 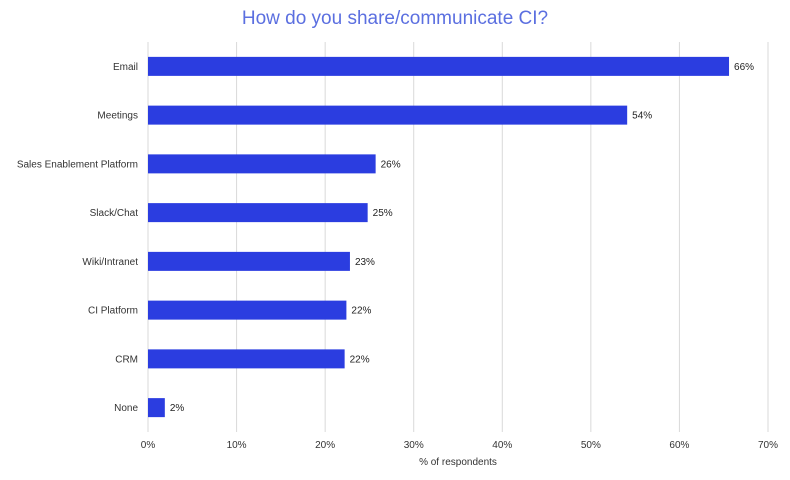 I want to click on data-label: 66%, so click(x=744, y=67).